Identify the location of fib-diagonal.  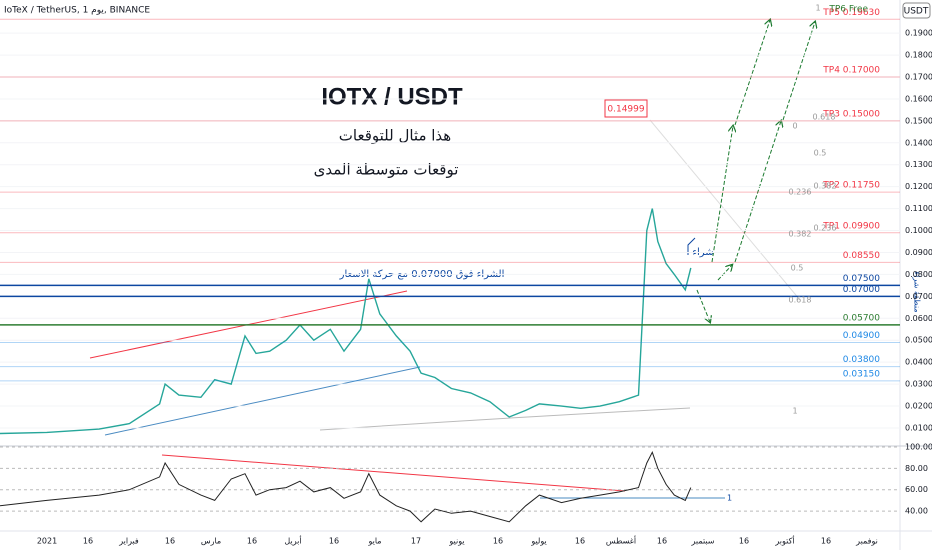
(725, 210).